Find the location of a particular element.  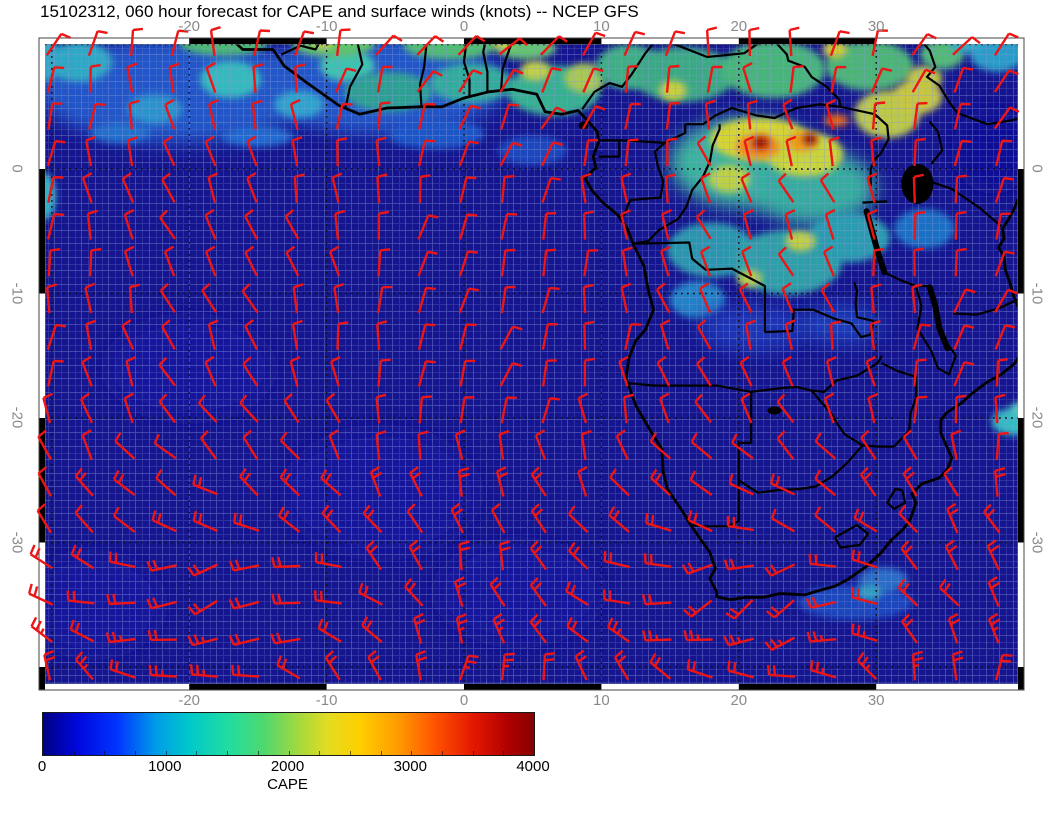

colorbar-title: CAPE is located at coordinates (287, 784).